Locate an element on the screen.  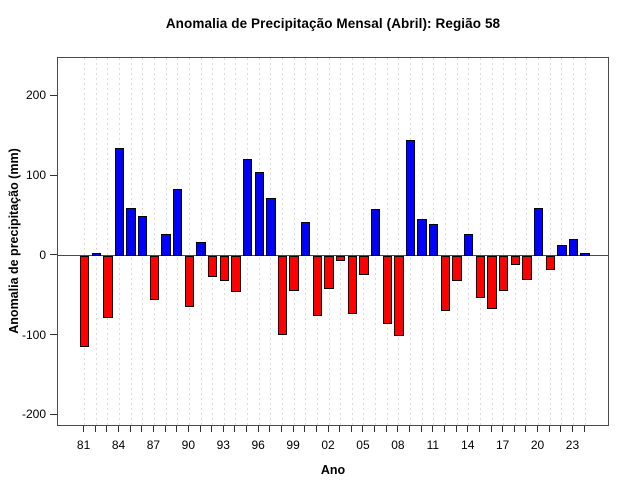
bar-1982 is located at coordinates (96, 254).